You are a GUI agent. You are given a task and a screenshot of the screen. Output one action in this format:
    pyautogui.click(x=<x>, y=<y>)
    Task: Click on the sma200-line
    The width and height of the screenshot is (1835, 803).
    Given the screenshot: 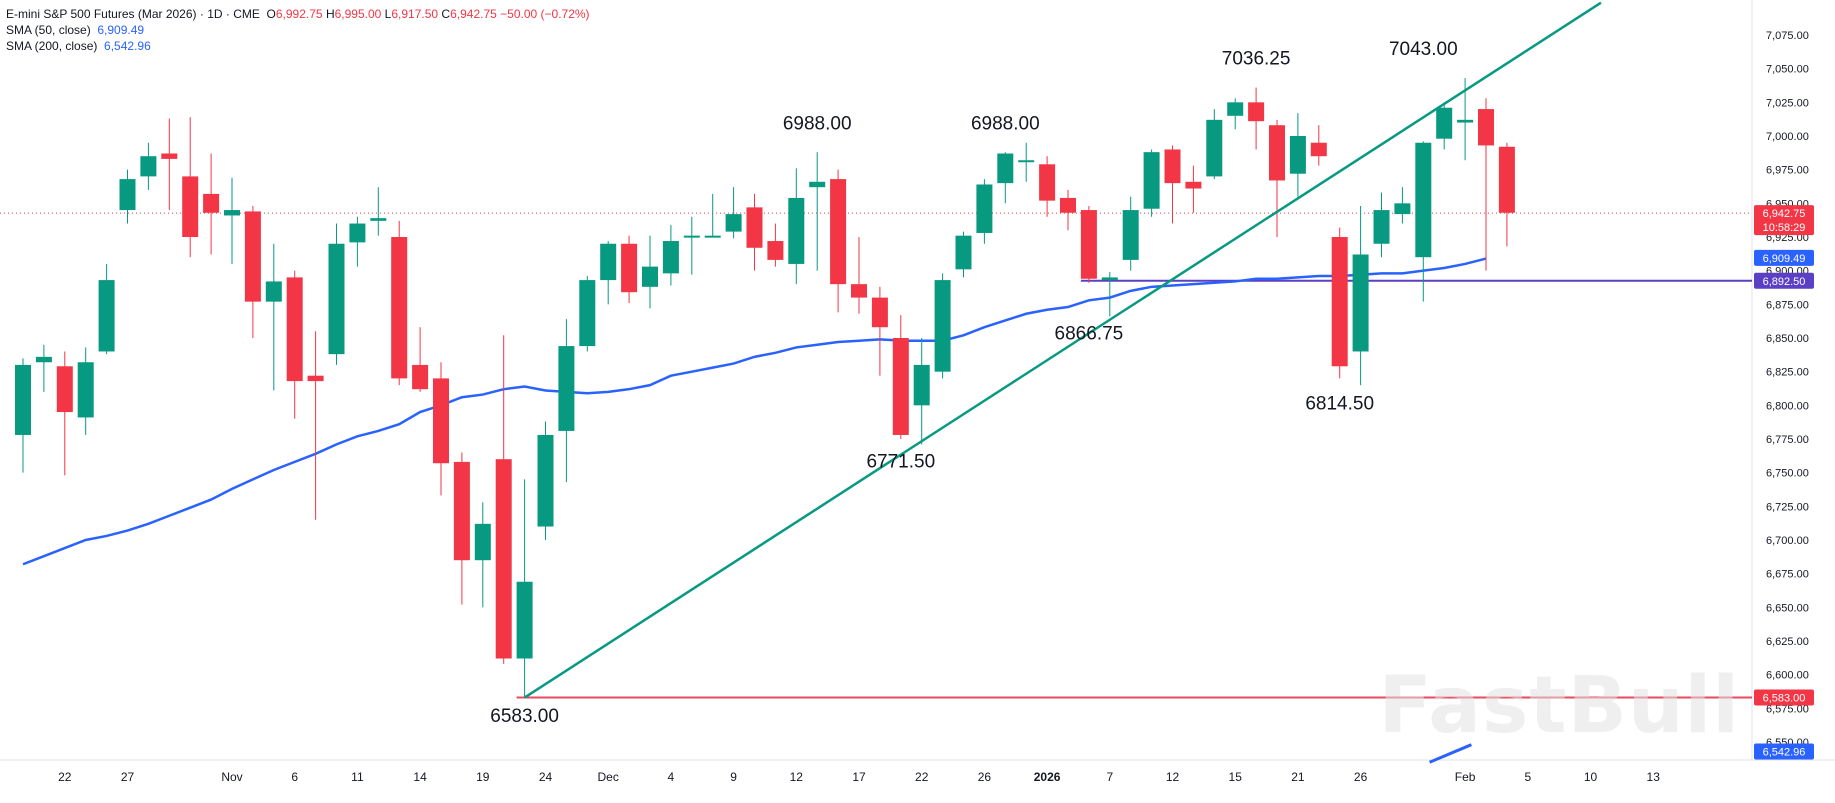 What is the action you would take?
    pyautogui.click(x=1450, y=753)
    